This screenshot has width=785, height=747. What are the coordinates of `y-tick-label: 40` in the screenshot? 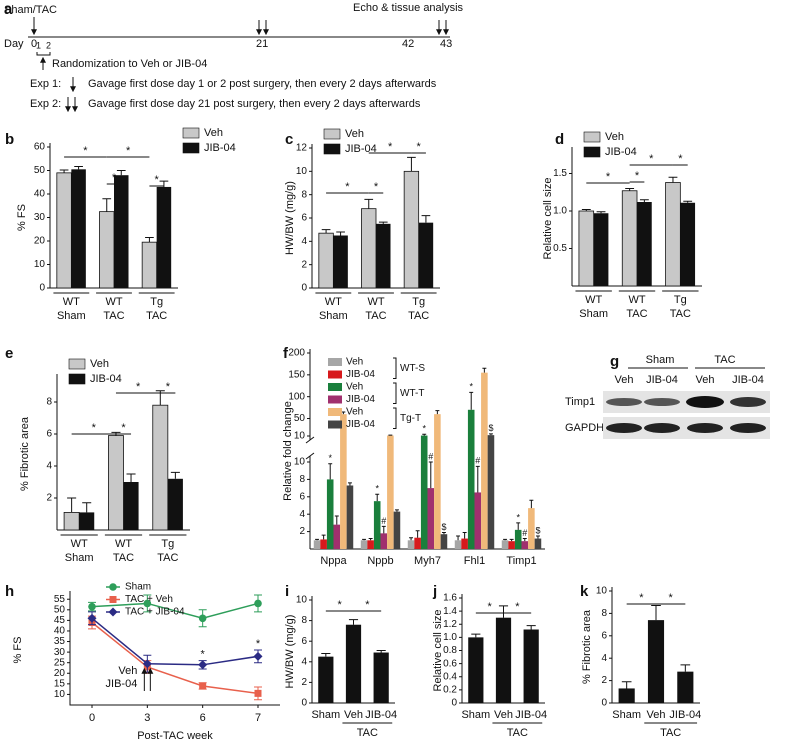 It's located at (40, 194).